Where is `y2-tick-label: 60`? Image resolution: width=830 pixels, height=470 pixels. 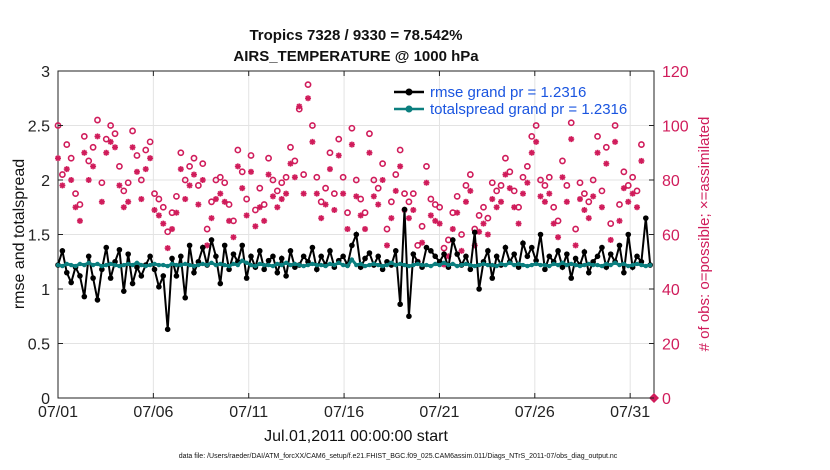
y2-tick-label: 60 is located at coordinates (671, 236).